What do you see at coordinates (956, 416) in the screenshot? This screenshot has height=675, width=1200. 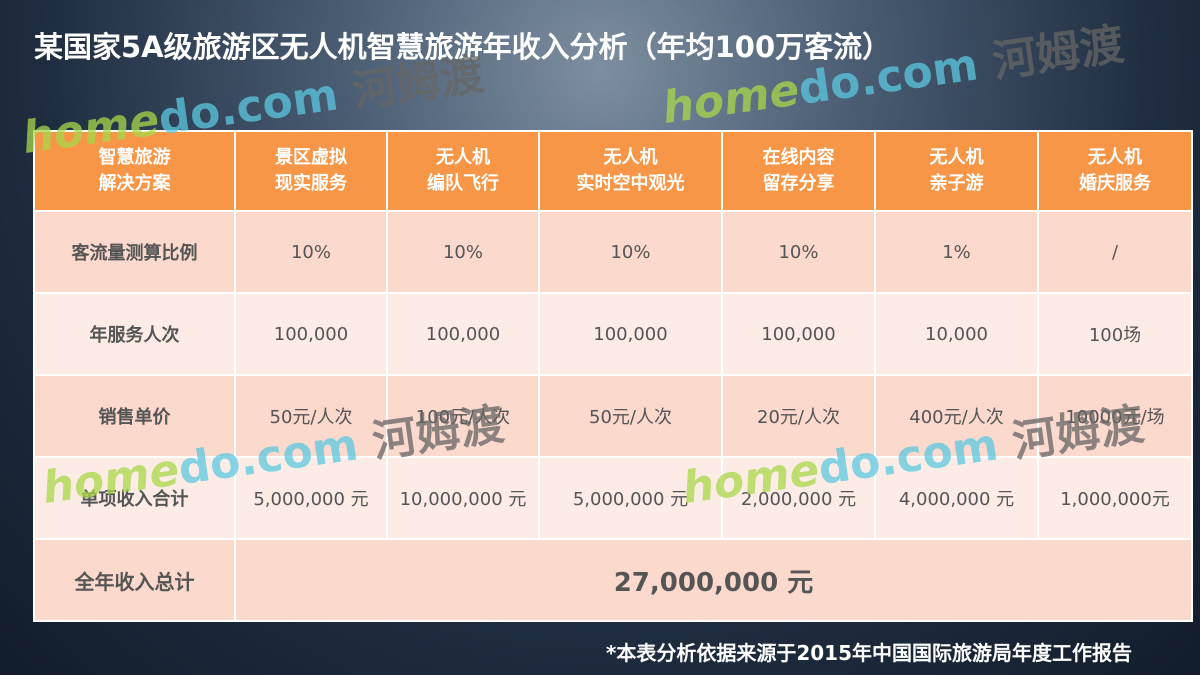 I see `table-cell: 400元/人次` at bounding box center [956, 416].